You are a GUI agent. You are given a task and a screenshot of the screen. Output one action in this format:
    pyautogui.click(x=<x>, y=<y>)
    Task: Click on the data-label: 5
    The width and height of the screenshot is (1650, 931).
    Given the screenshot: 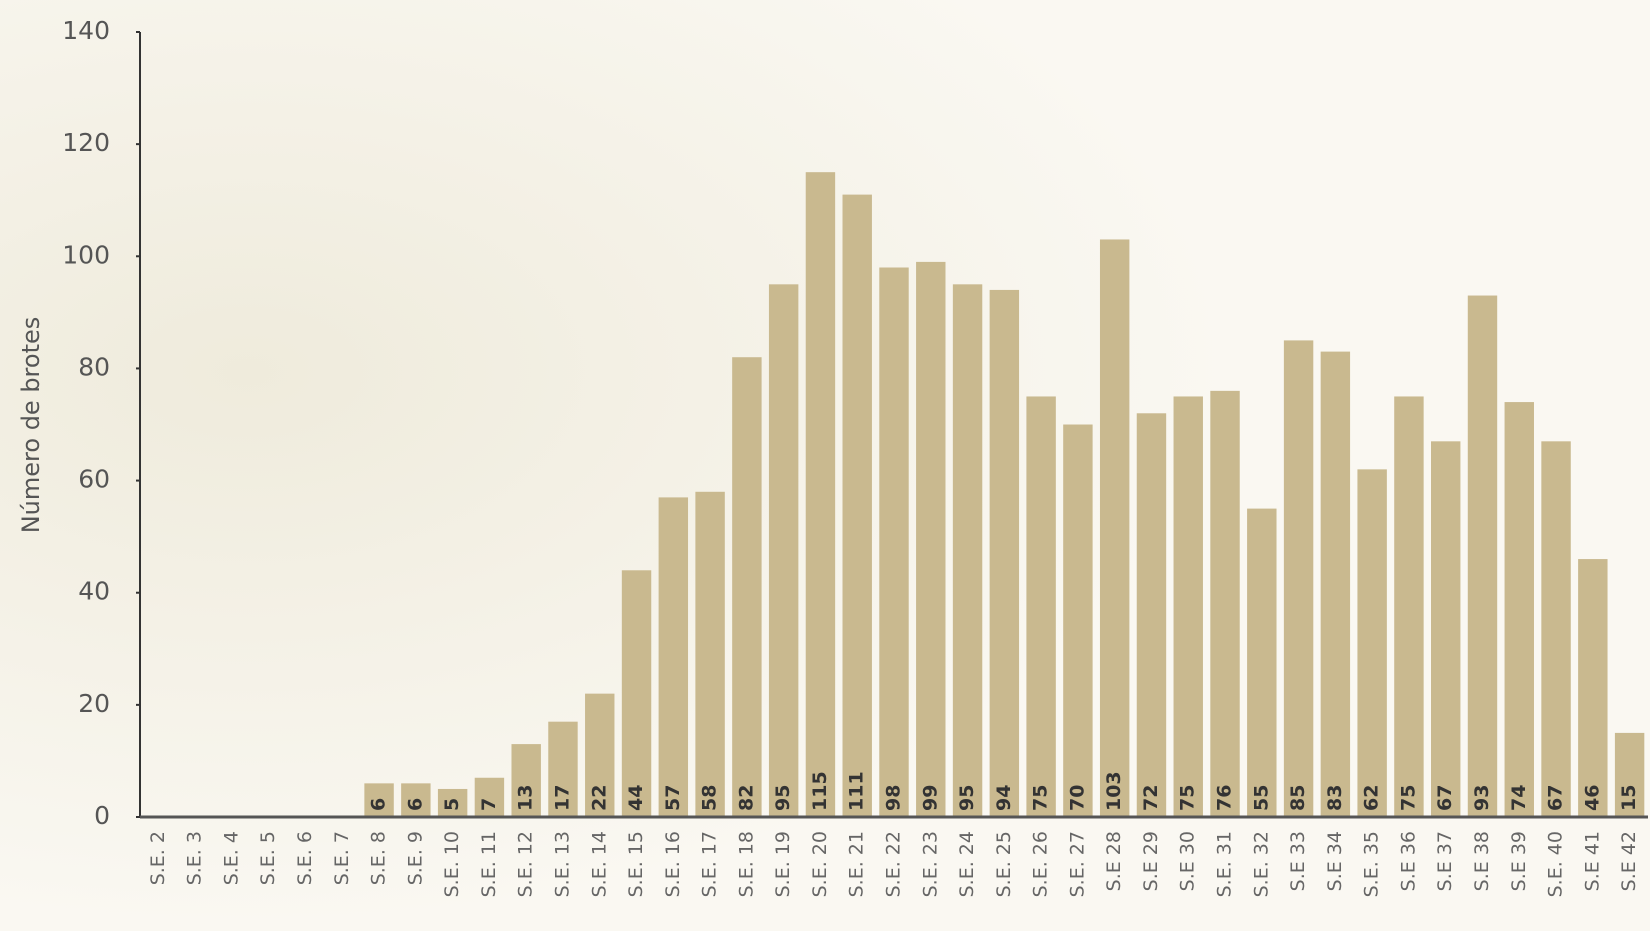 What is the action you would take?
    pyautogui.click(x=452, y=804)
    